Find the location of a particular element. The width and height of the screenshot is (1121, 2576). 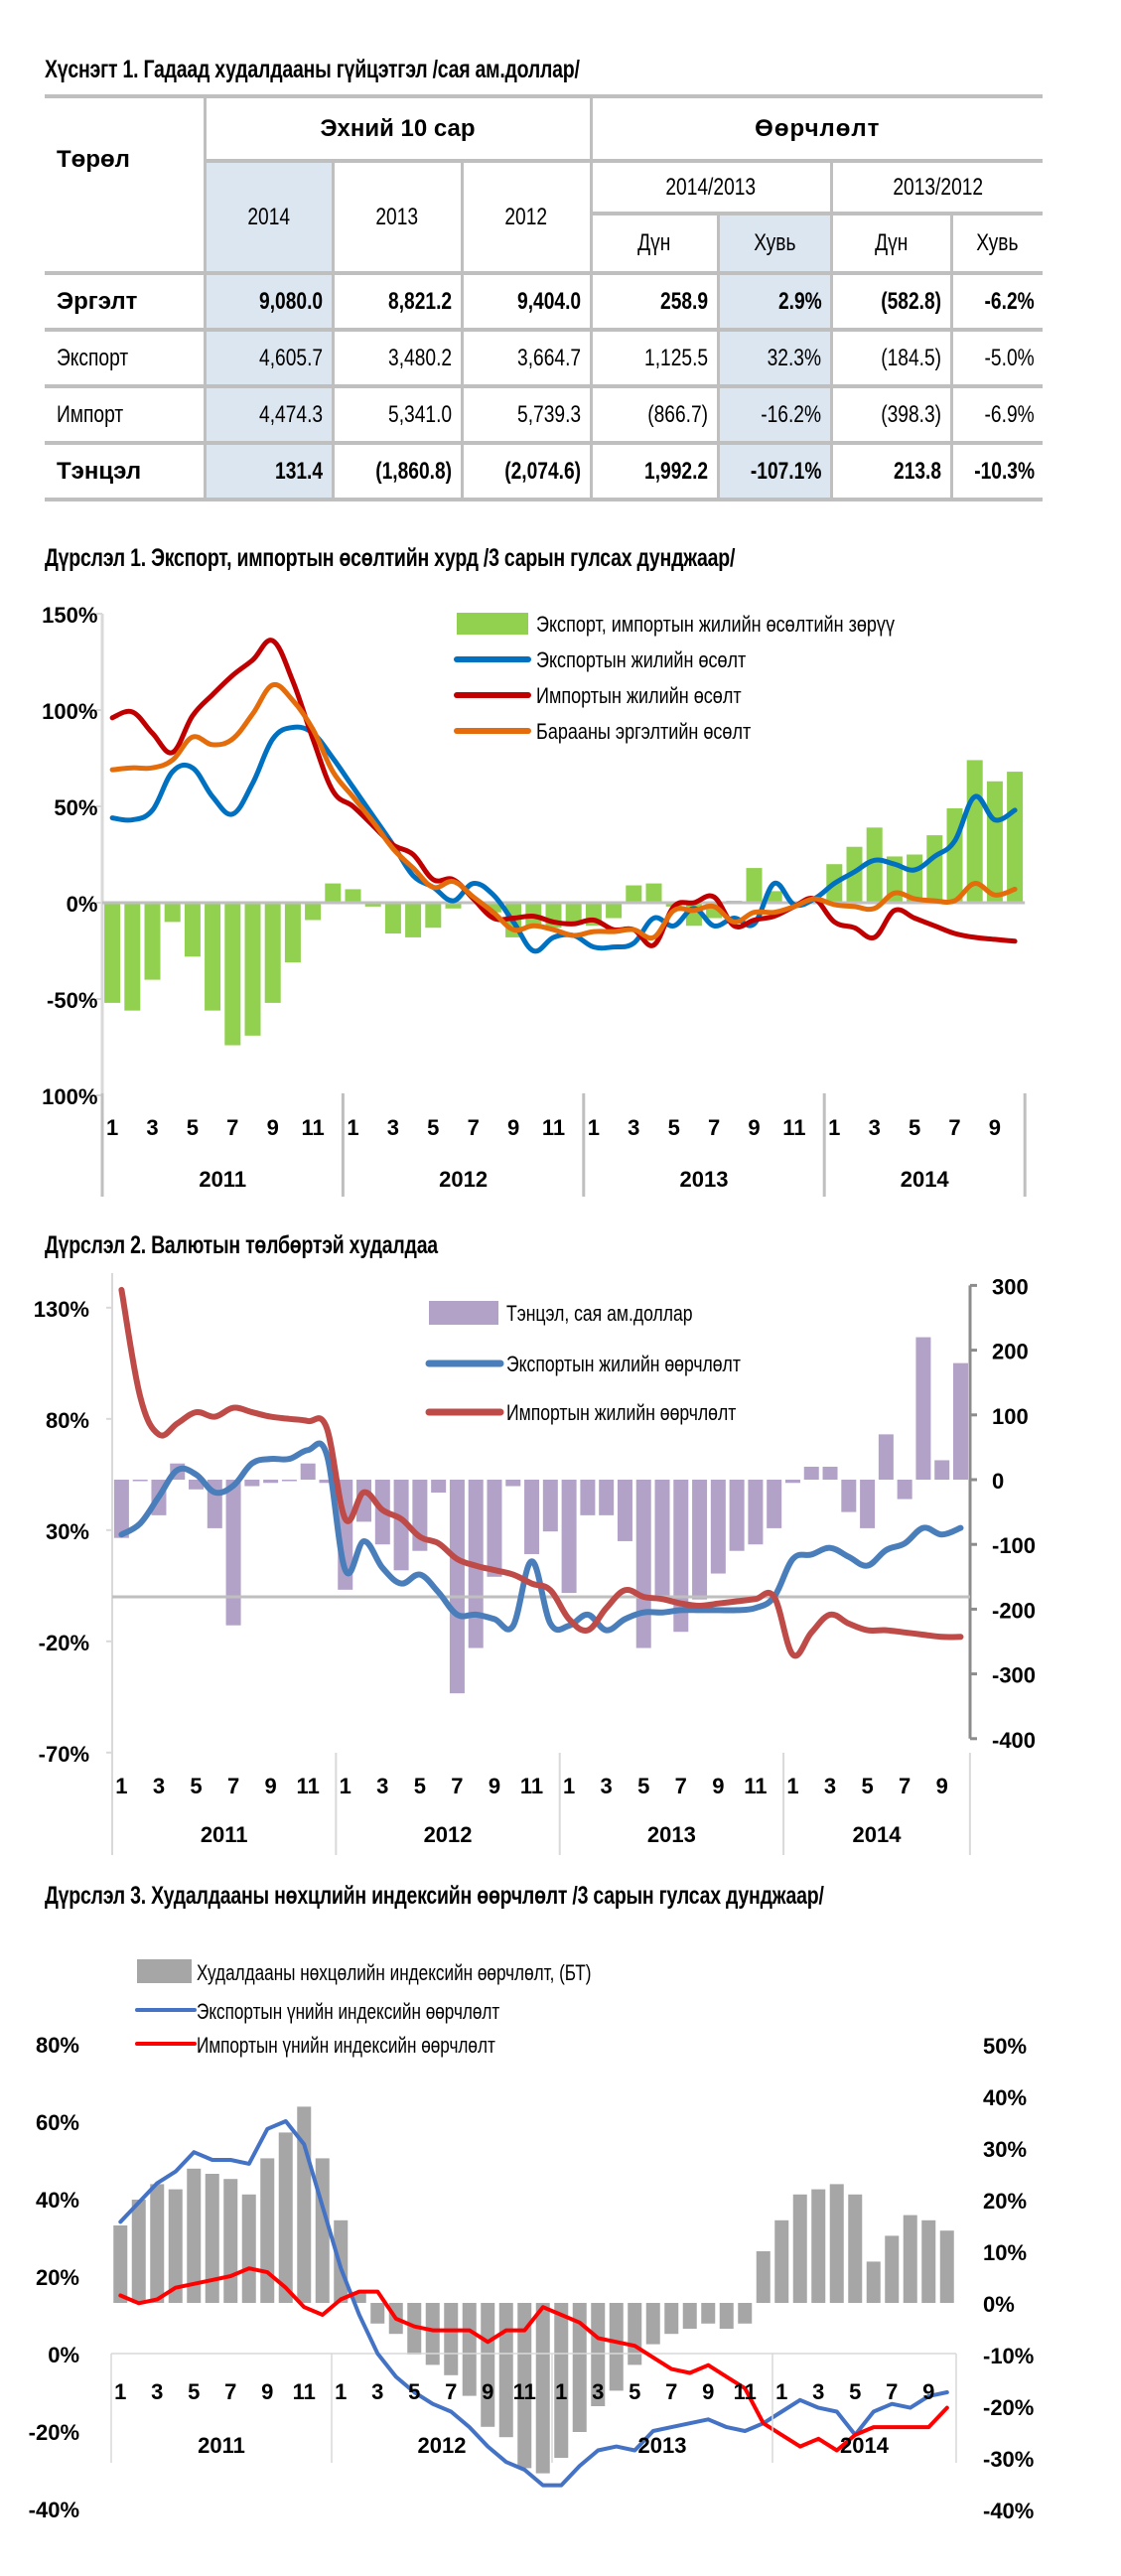

series-line is located at coordinates (563, 811).